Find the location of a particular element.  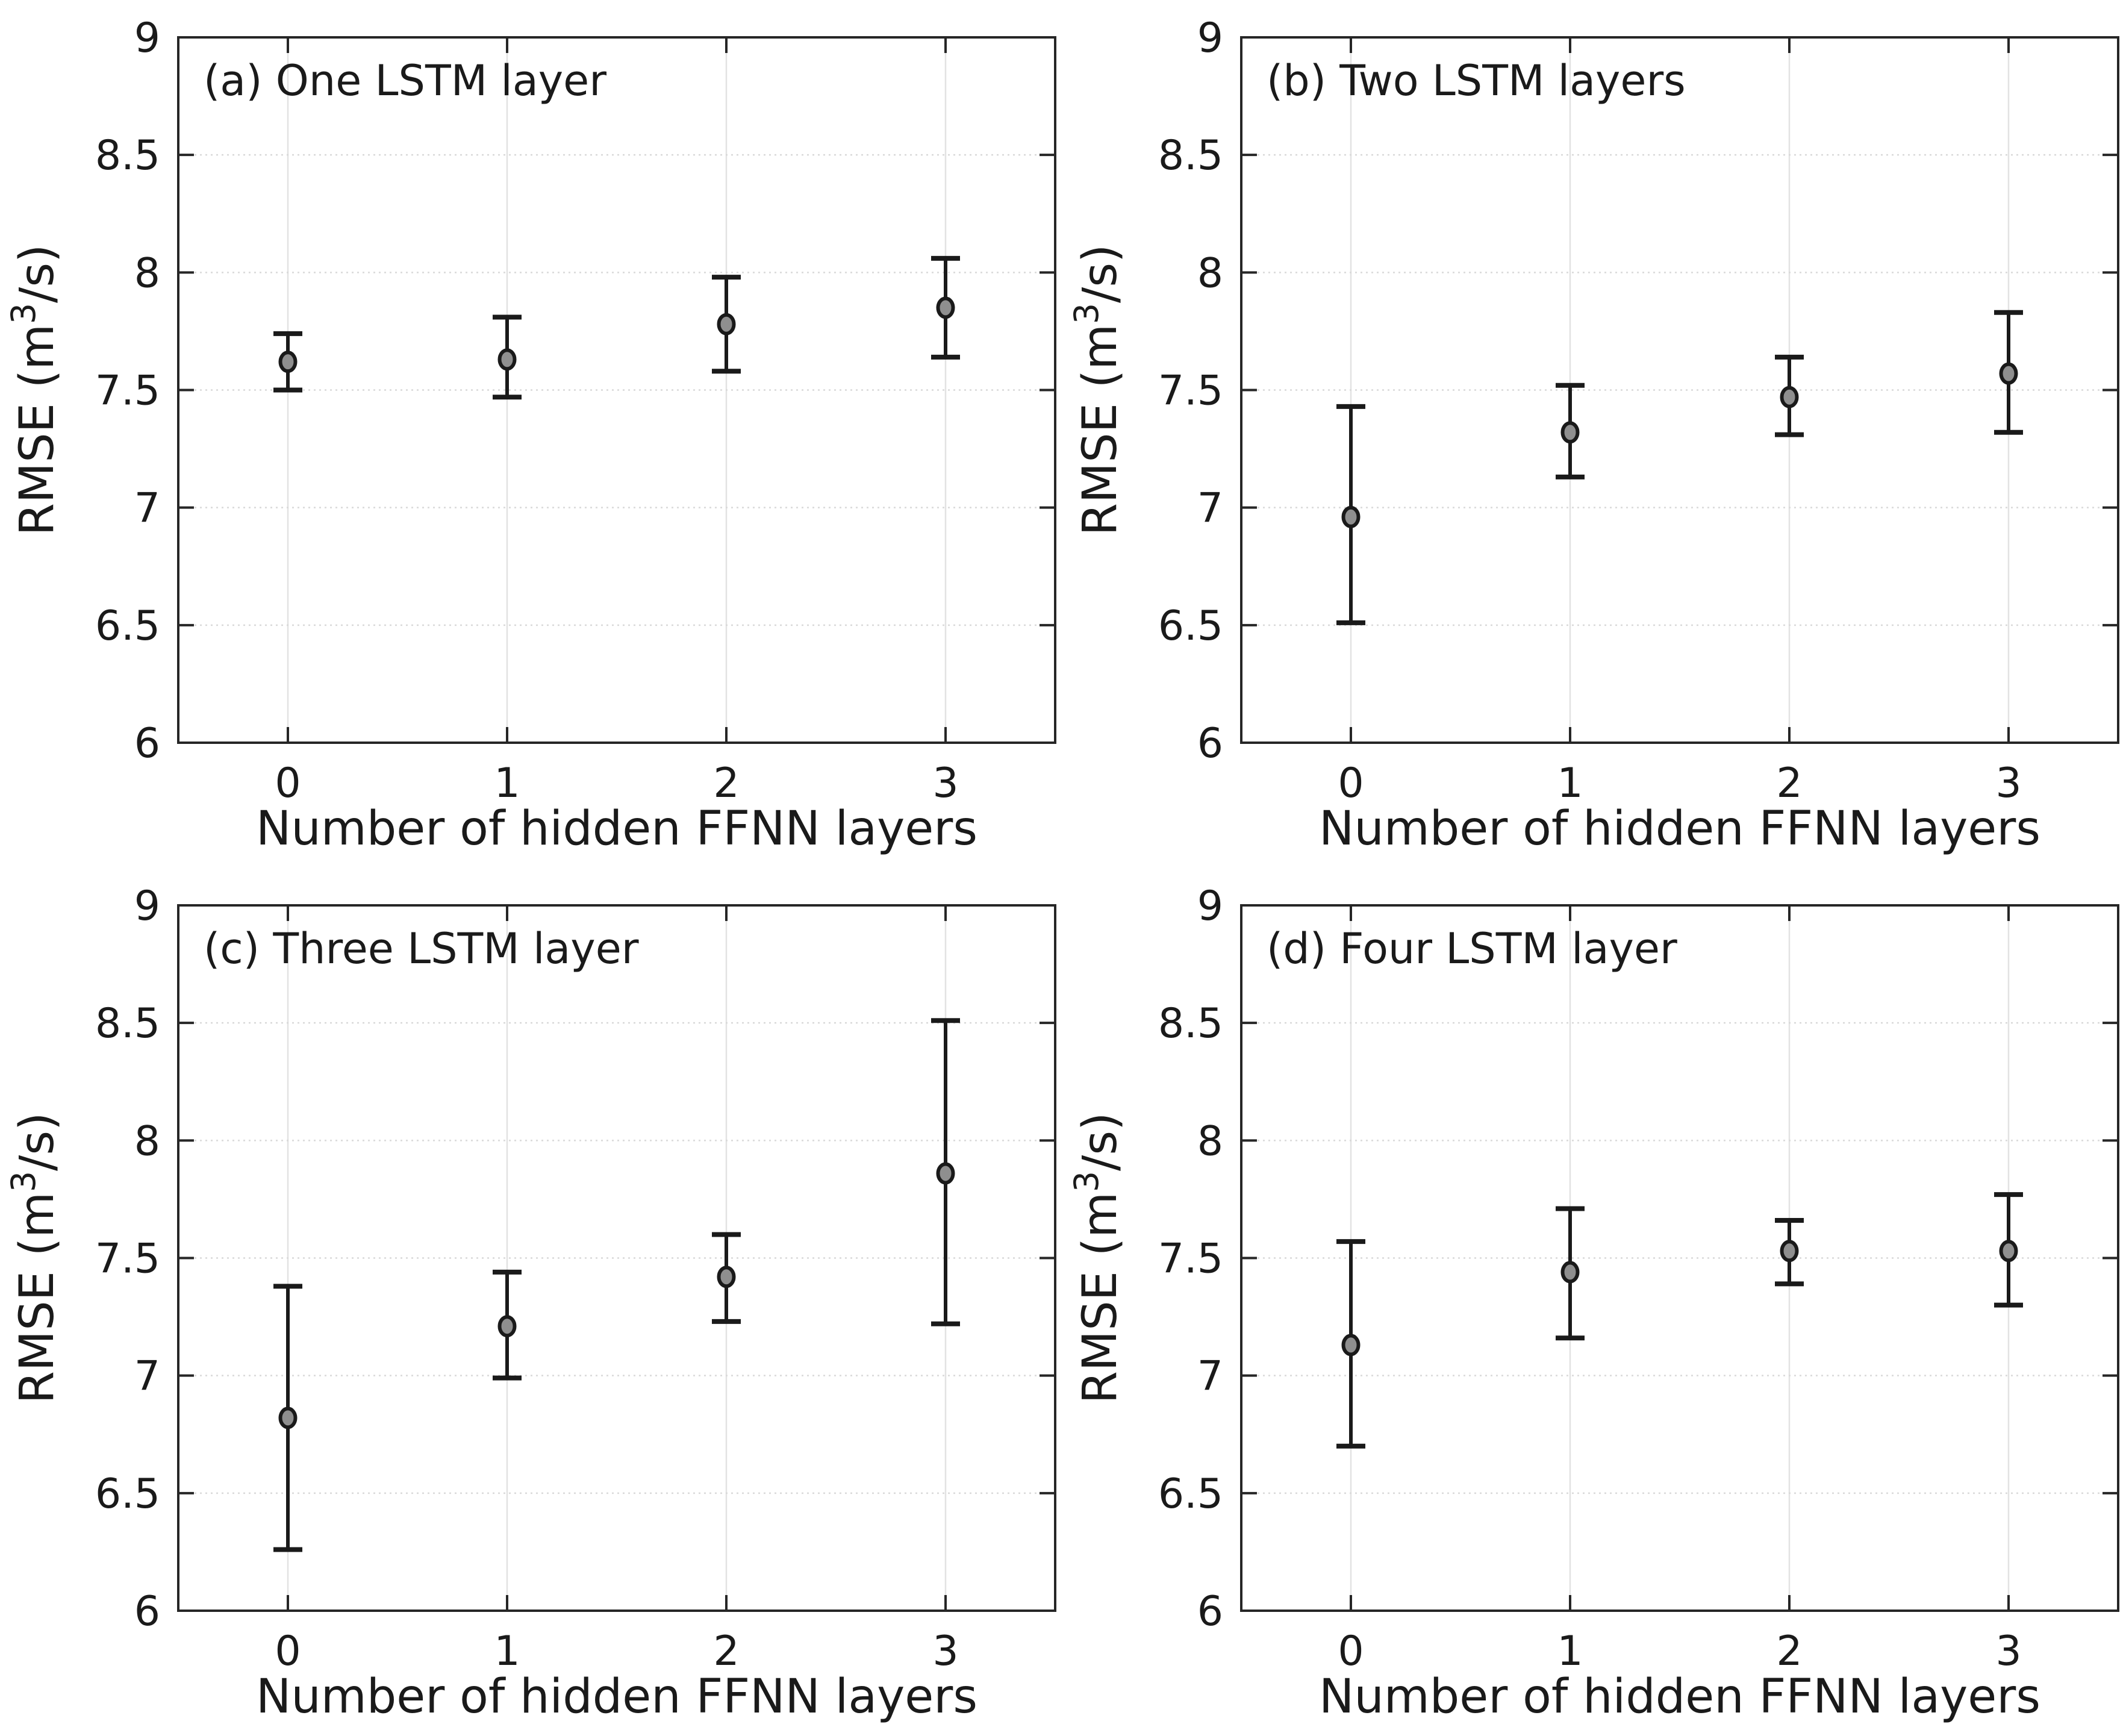

panel-title: (a) One LSTM layer is located at coordinates (405, 80).